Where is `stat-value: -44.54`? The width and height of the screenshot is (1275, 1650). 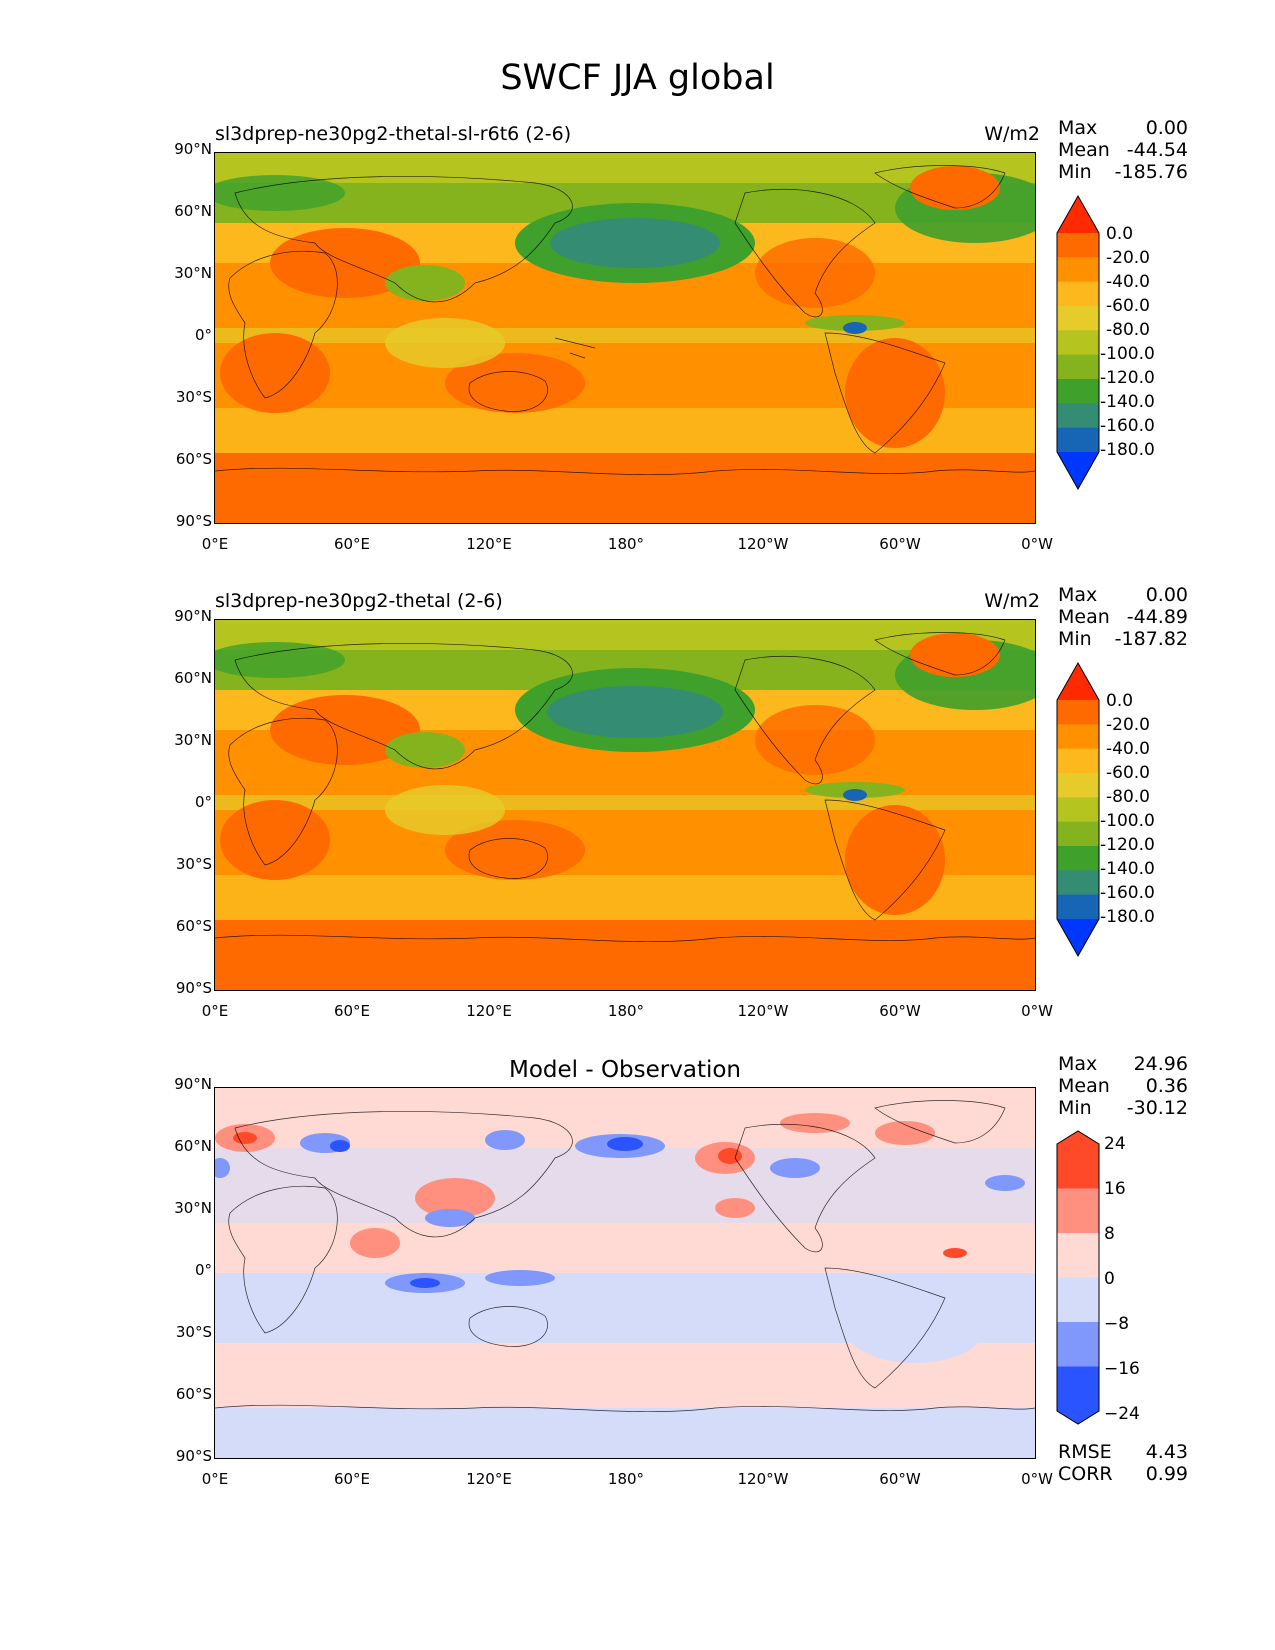
stat-value: -44.54 is located at coordinates (1157, 150).